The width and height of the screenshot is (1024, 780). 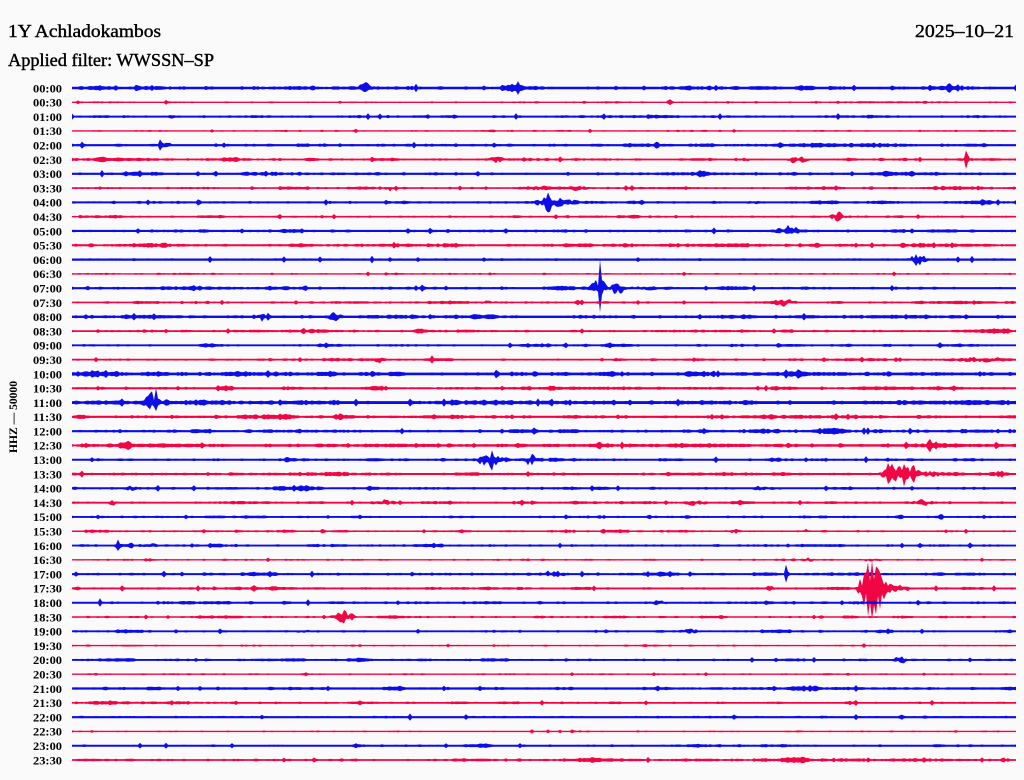 I want to click on svg-text: 16:30, so click(x=47, y=560).